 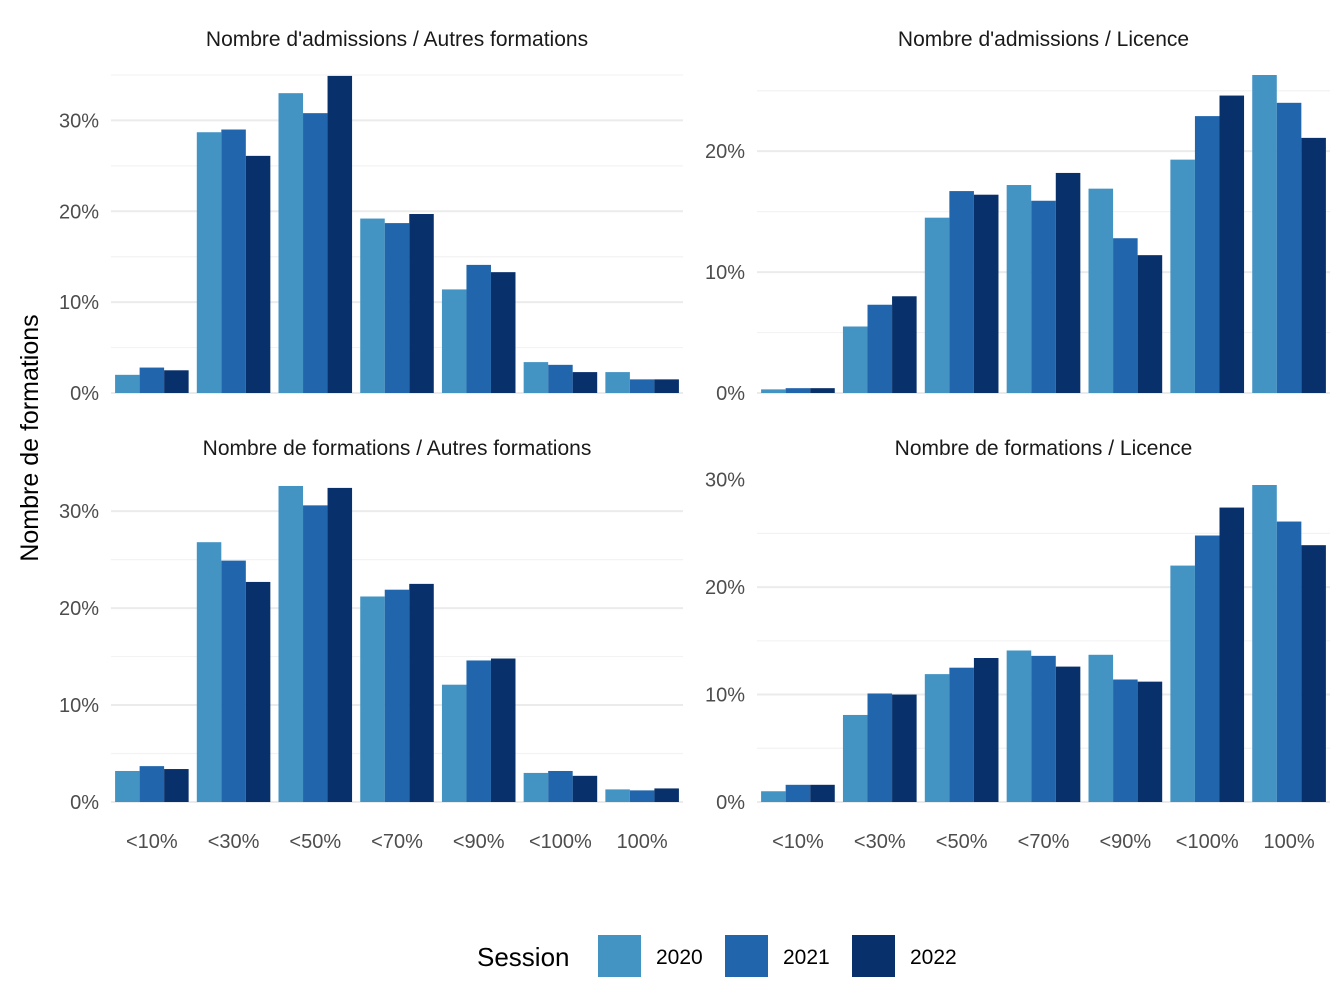 I want to click on legend-label: 2022, so click(x=933, y=957).